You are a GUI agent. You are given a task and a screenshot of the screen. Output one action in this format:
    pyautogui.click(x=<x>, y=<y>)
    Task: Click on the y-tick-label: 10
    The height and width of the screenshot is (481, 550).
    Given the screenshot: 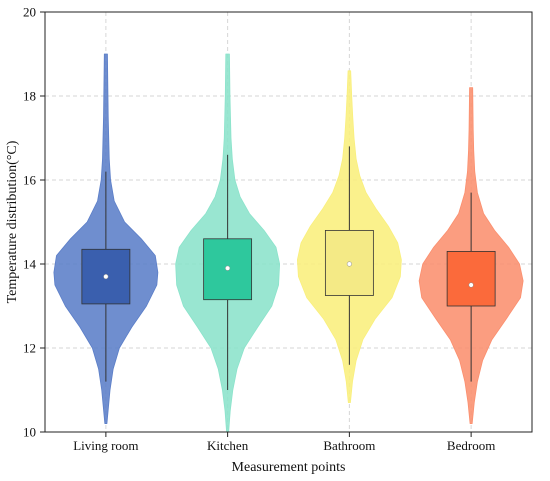 What is the action you would take?
    pyautogui.click(x=29, y=432)
    